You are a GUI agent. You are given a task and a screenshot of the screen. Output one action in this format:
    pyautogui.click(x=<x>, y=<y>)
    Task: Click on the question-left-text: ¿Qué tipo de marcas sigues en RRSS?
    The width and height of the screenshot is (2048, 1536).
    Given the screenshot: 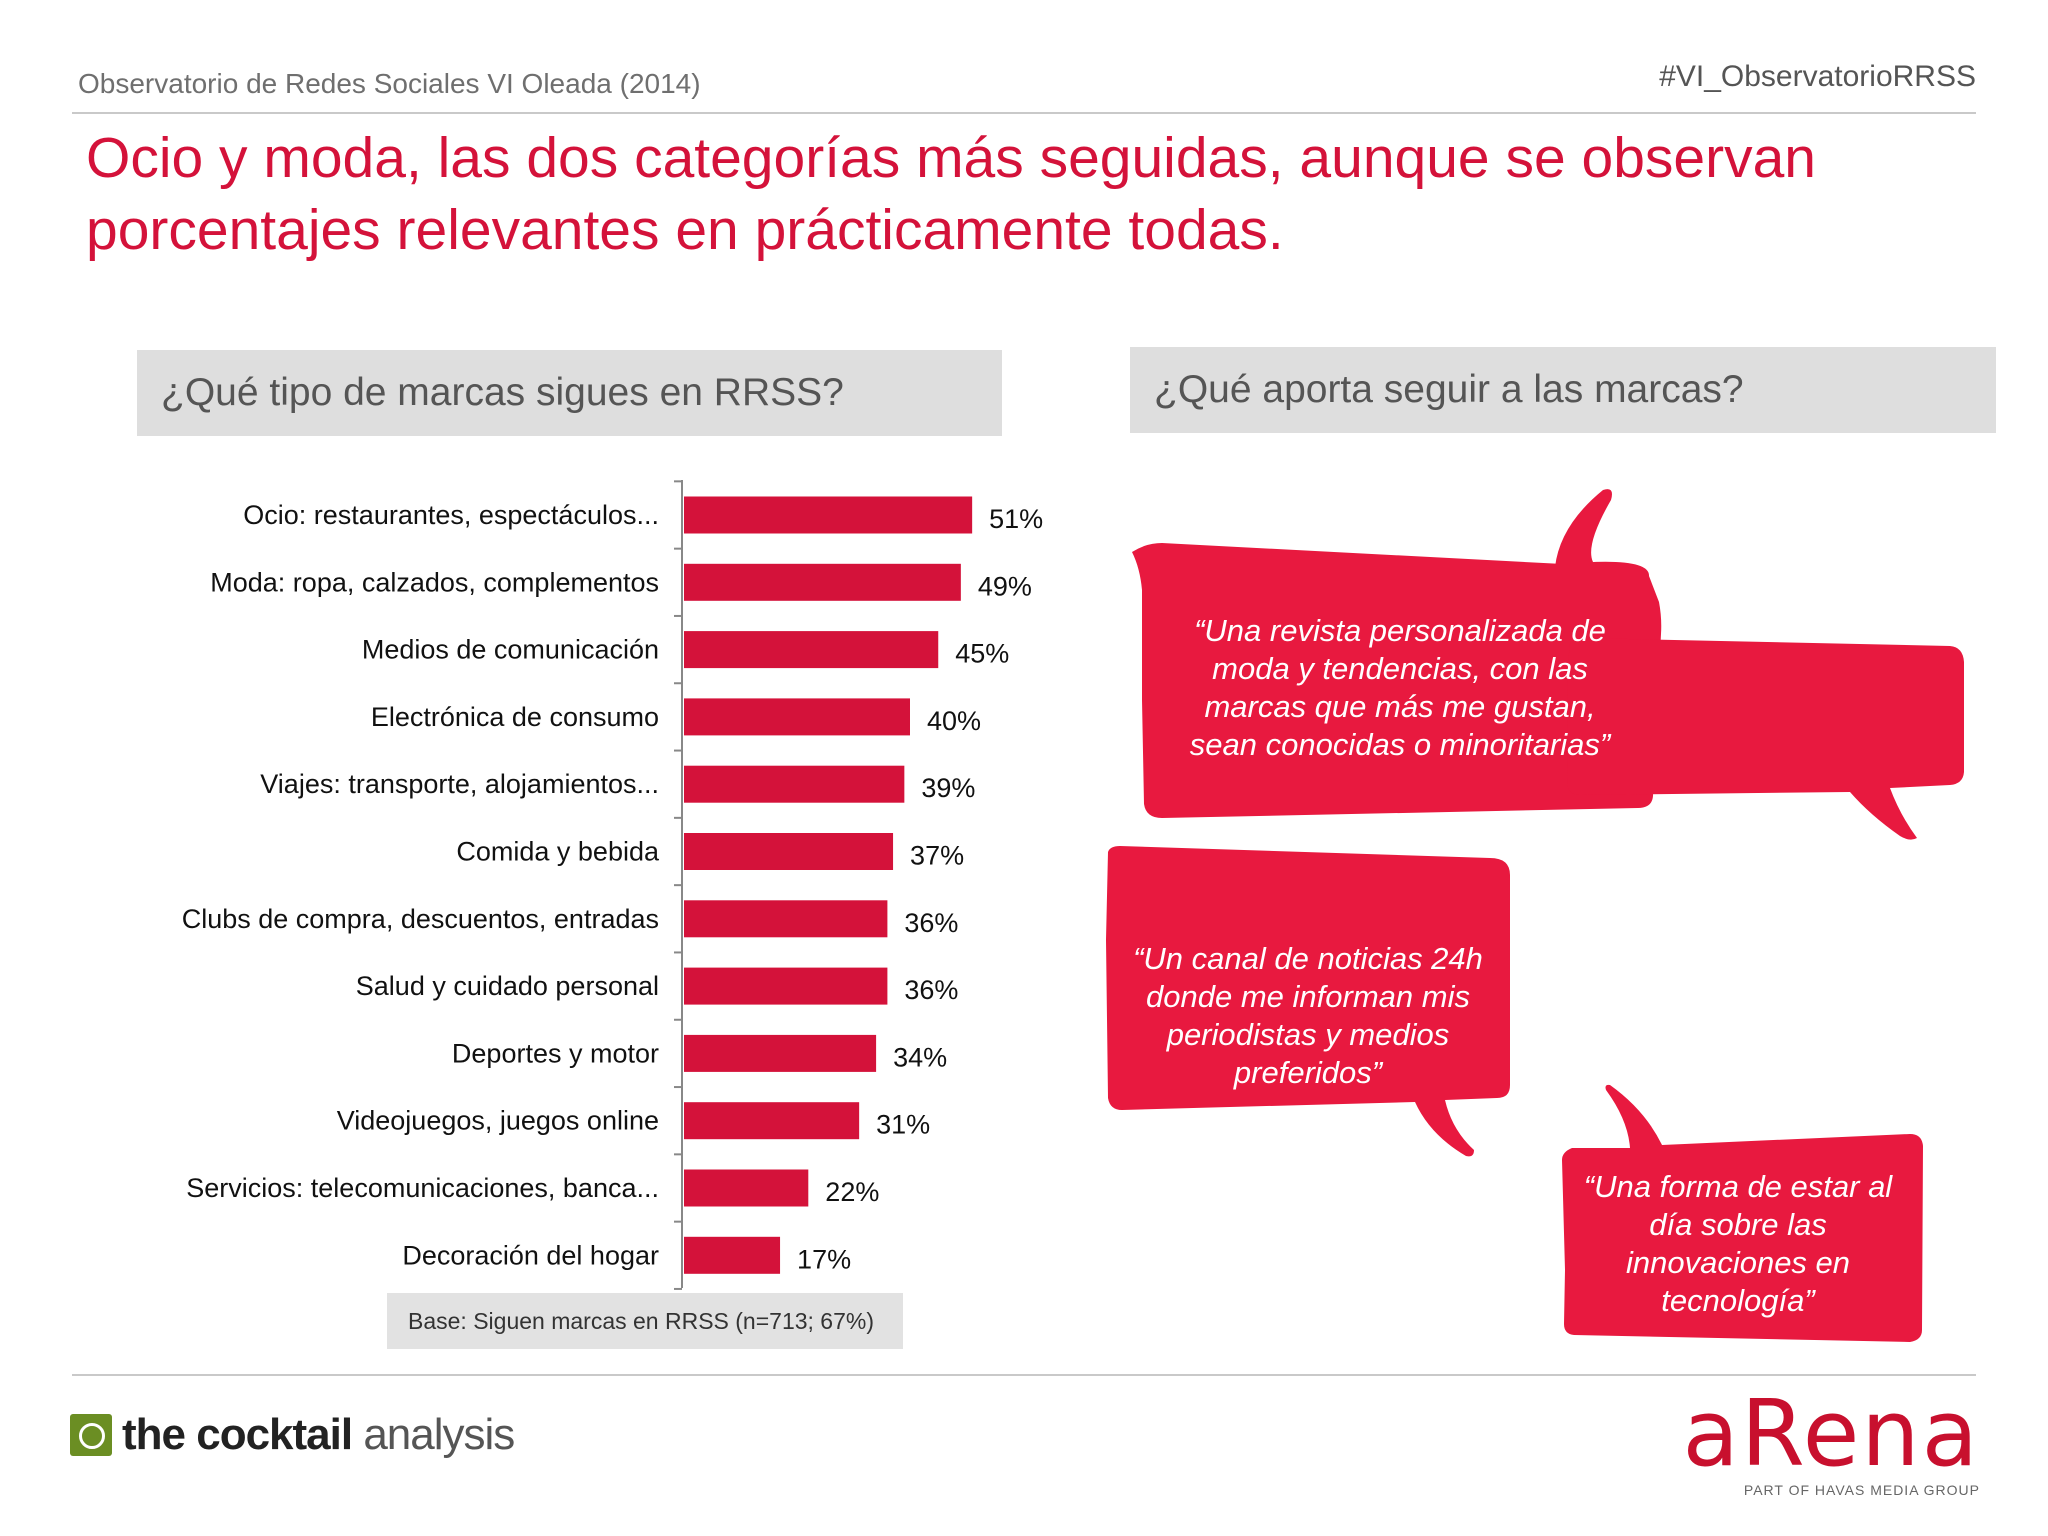 What is the action you would take?
    pyautogui.click(x=502, y=392)
    